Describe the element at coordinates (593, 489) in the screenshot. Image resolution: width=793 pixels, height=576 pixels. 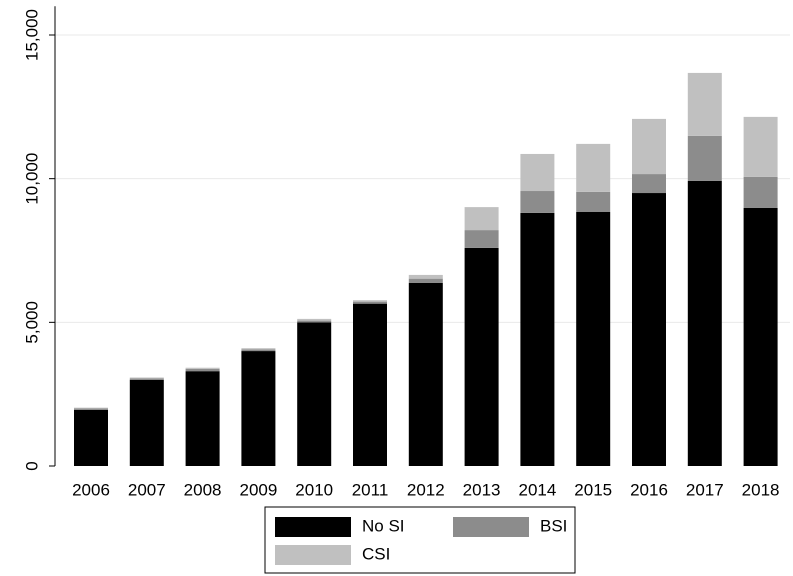
I see `x-tick-label: 2015` at that location.